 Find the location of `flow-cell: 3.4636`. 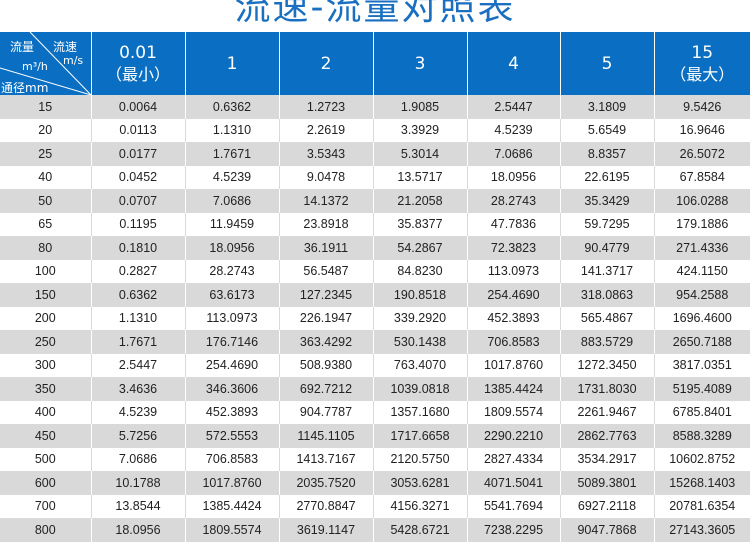

flow-cell: 3.4636 is located at coordinates (138, 389).